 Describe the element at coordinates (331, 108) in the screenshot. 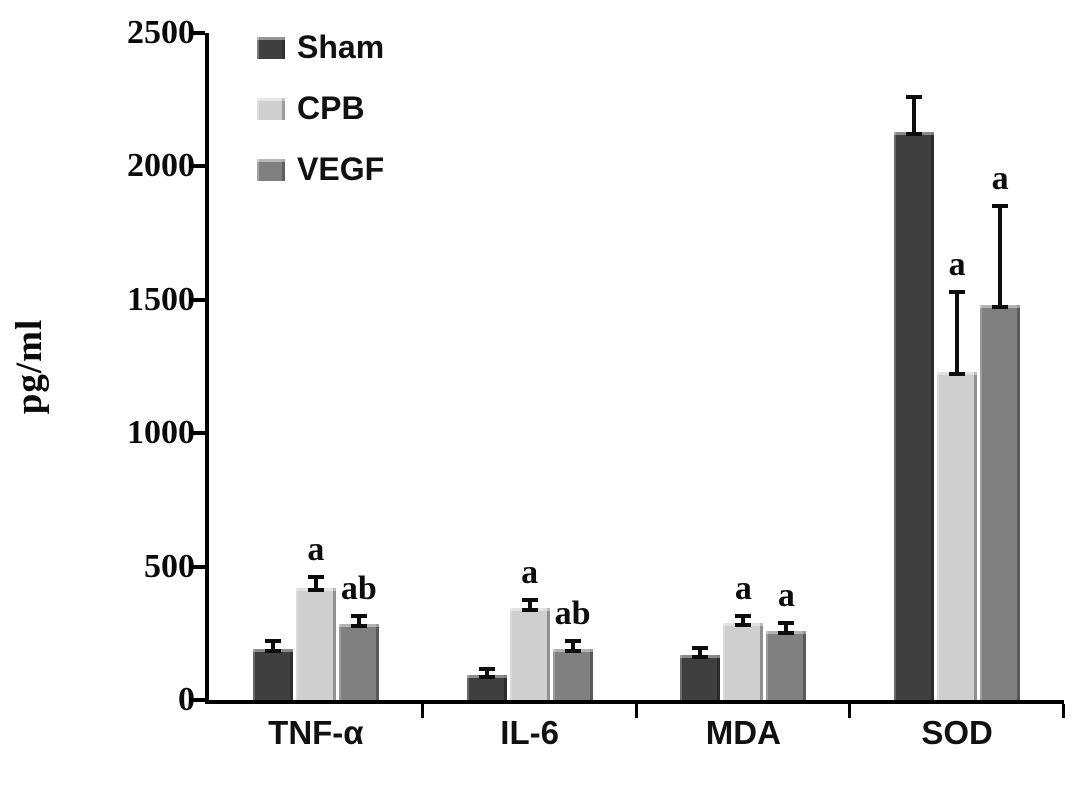

I see `legend-label: CPB` at that location.